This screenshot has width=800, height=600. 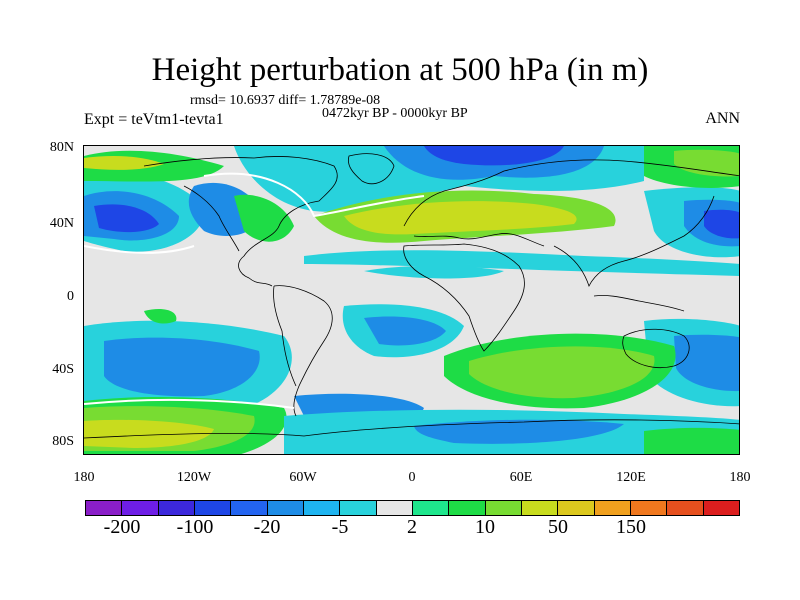 What do you see at coordinates (412, 527) in the screenshot?
I see `colorbar-label: 2` at bounding box center [412, 527].